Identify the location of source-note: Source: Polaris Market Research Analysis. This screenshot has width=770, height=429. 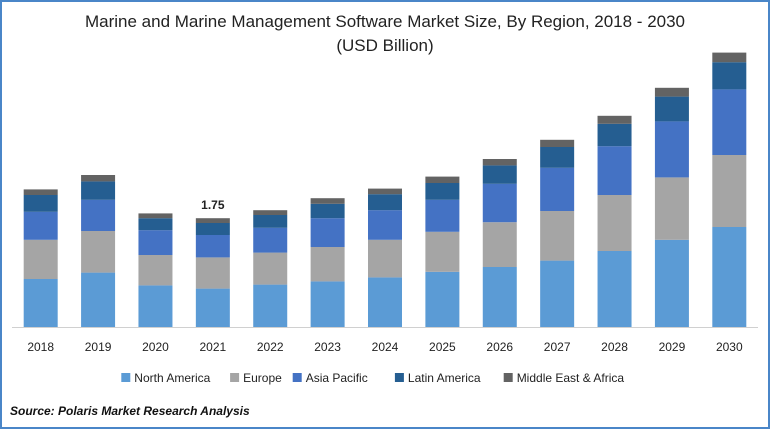
(130, 411).